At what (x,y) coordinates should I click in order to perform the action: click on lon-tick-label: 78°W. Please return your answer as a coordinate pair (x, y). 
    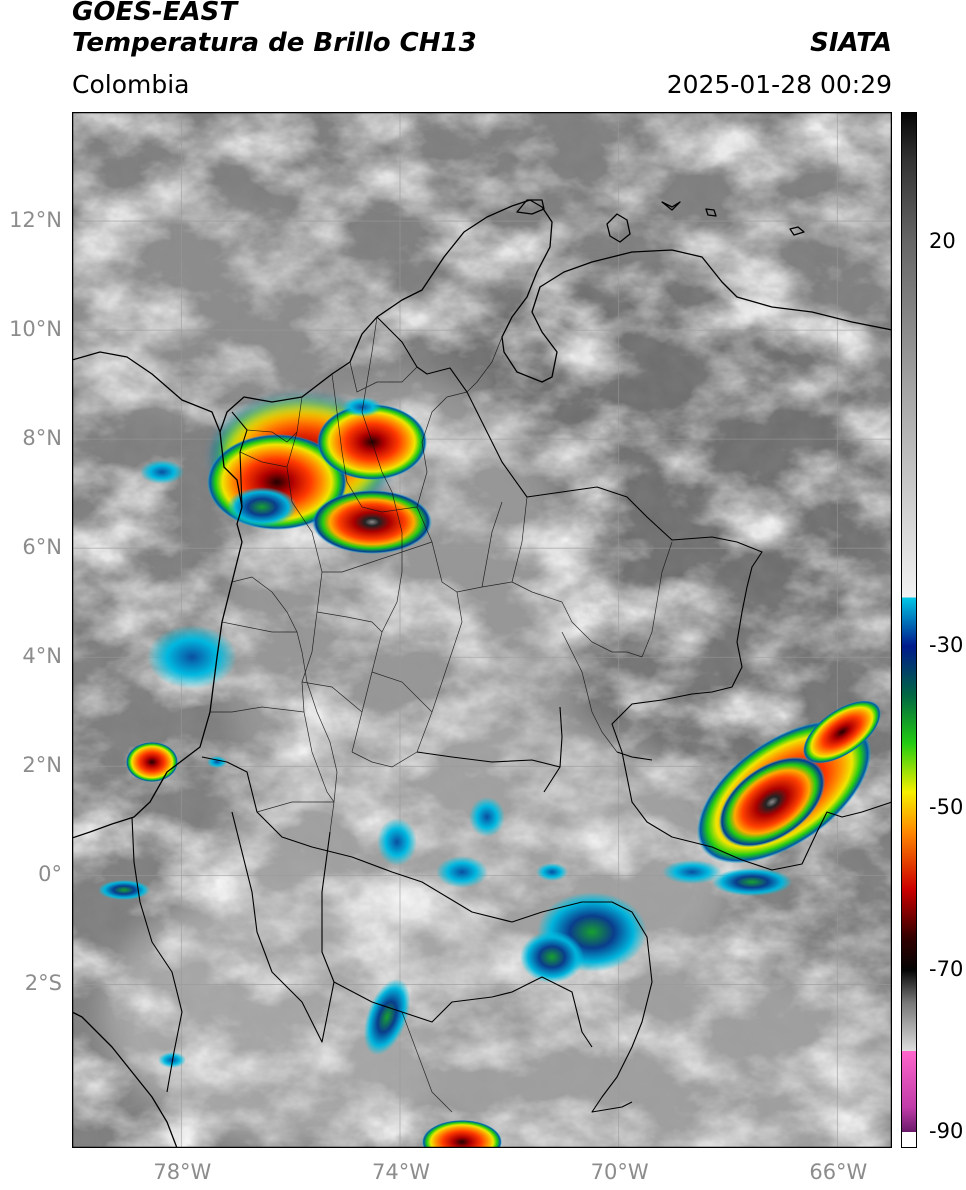
    Looking at the image, I should click on (182, 1172).